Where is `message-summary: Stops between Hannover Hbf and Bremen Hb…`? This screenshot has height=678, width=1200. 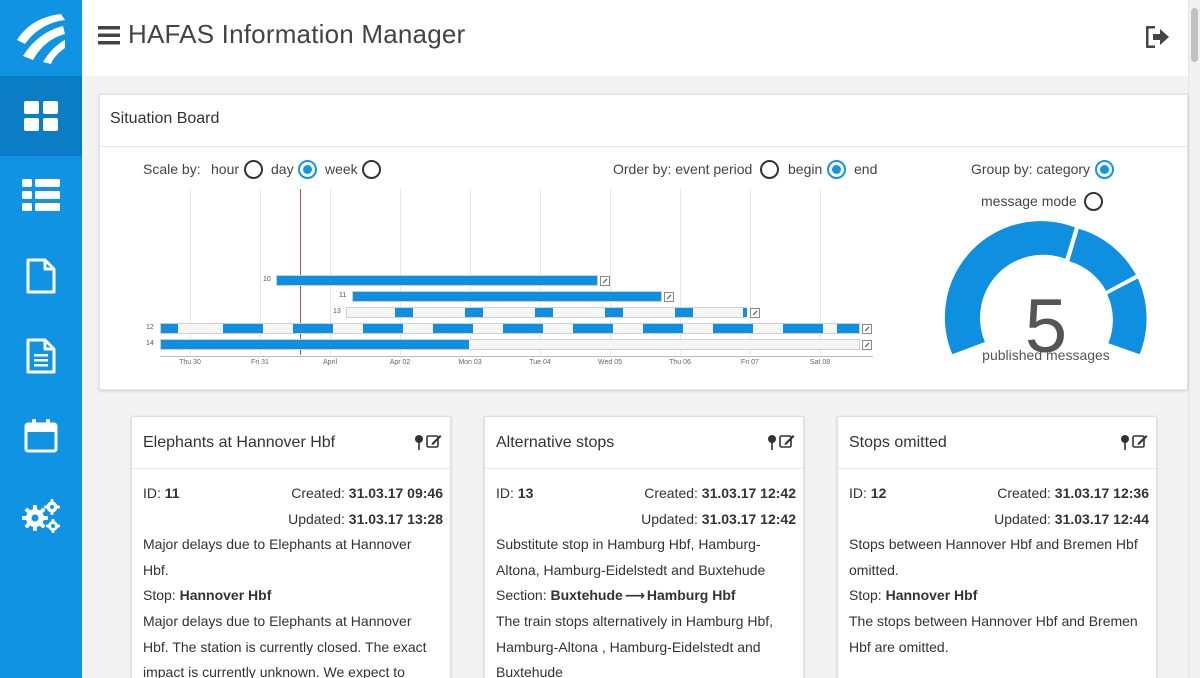
message-summary: Stops between Hannover Hbf and Bremen Hb… is located at coordinates (993, 557).